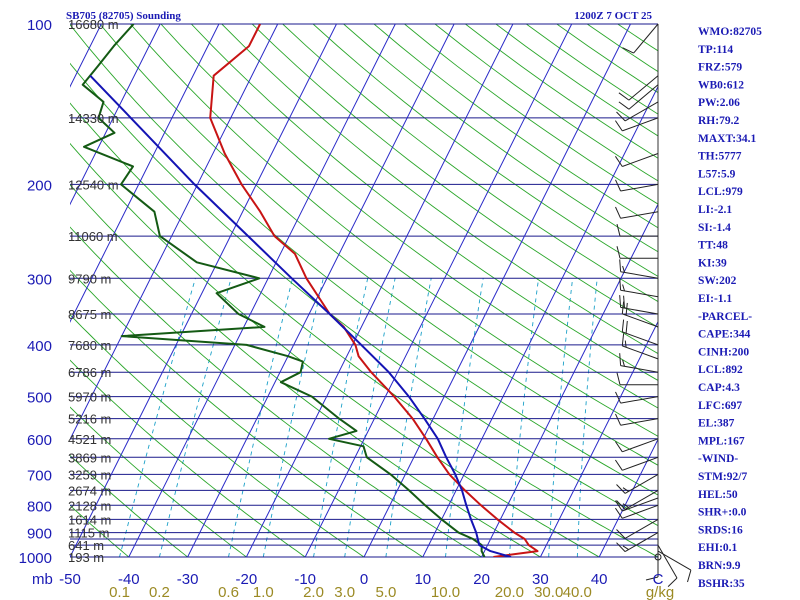 This screenshot has height=600, width=800. What do you see at coordinates (540, 579) in the screenshot?
I see `temperature-tick-label: 30` at bounding box center [540, 579].